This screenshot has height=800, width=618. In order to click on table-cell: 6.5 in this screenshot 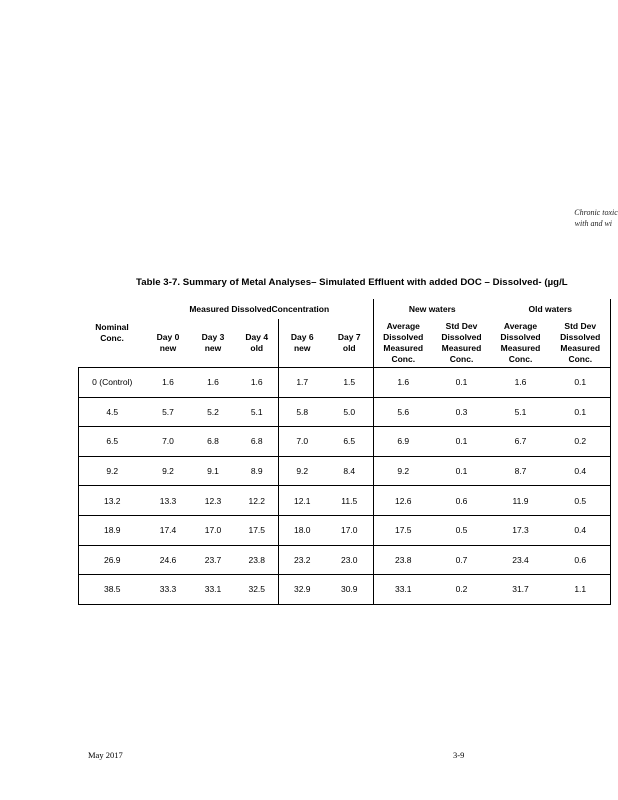, I will do `click(349, 441)`.